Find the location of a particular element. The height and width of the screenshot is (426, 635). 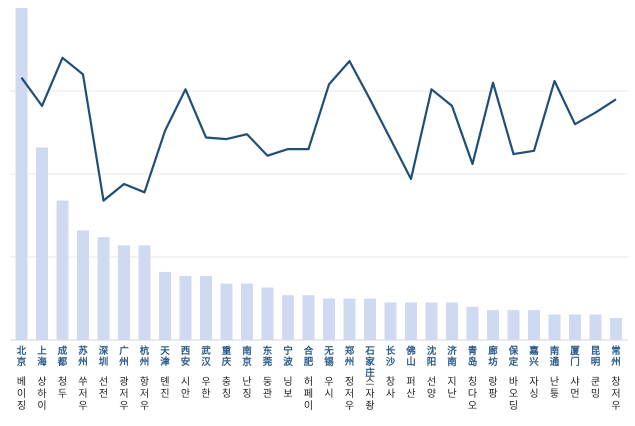

category-label-zh: 苏州 is located at coordinates (82, 356).